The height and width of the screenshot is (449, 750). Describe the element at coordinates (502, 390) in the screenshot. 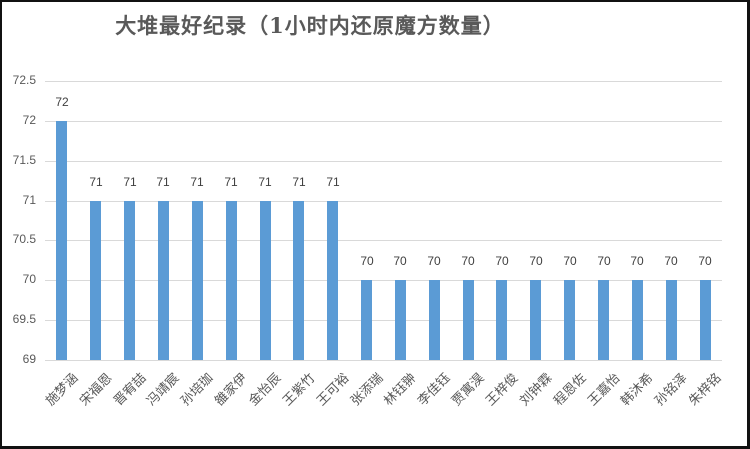

I see `x-axis-category-label: 王梓俊` at that location.